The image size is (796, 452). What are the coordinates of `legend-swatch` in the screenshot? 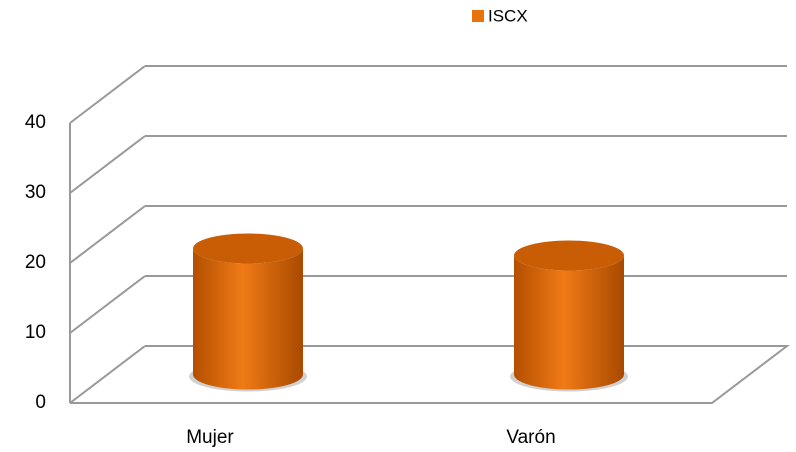 It's located at (478, 16).